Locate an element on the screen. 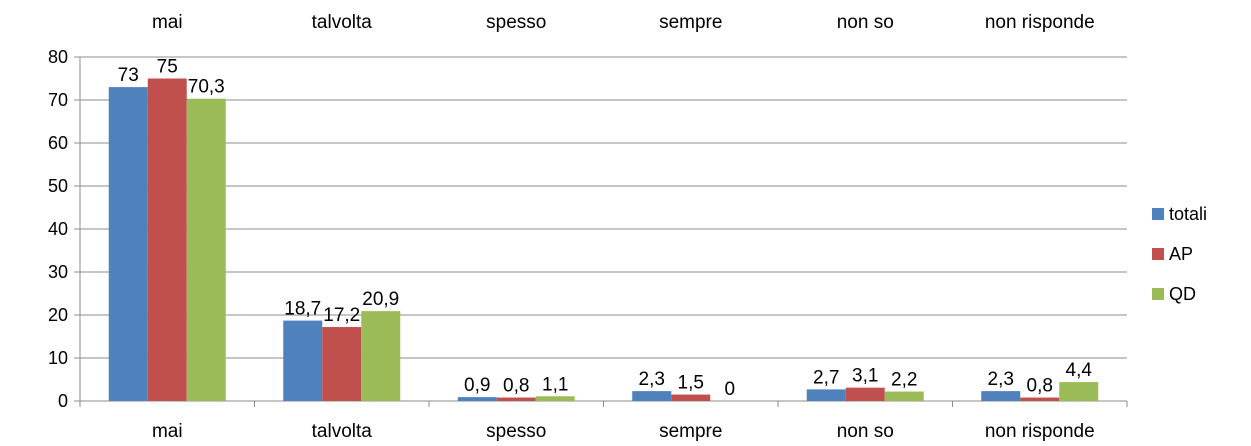 The width and height of the screenshot is (1251, 446). top-category-label: spesso is located at coordinates (516, 22).